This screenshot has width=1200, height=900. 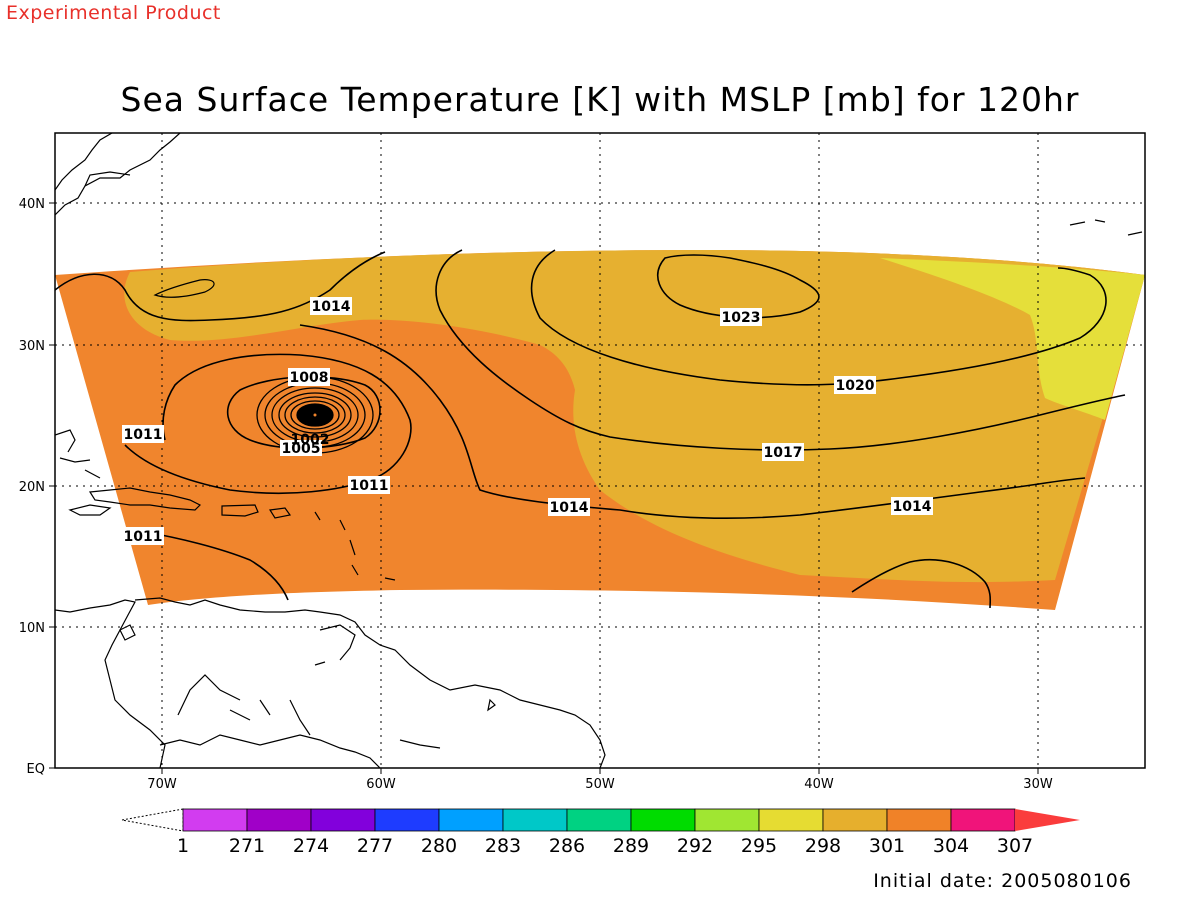 What do you see at coordinates (52, 485) in the screenshot?
I see `lat-axis` at bounding box center [52, 485].